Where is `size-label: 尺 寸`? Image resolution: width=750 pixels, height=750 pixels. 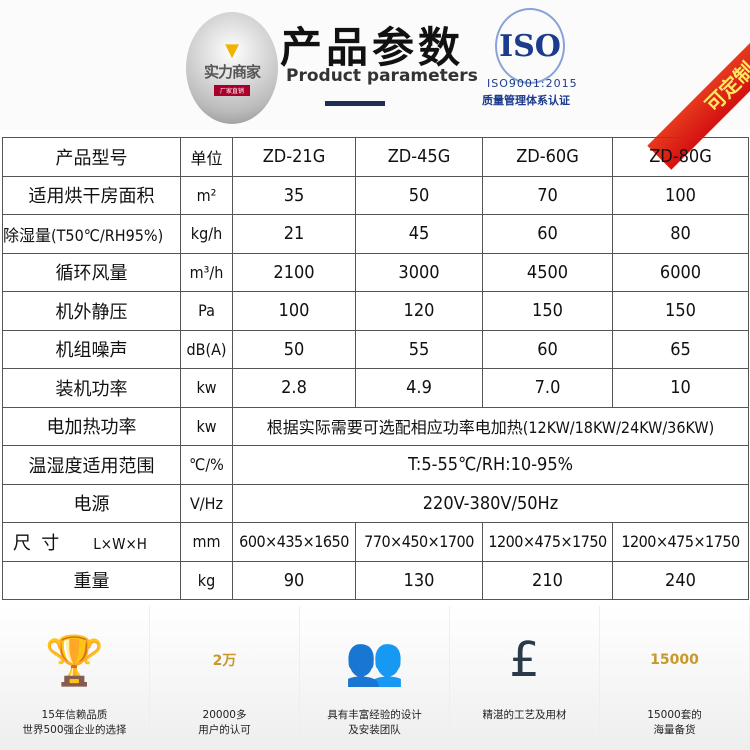 size-label: 尺 寸 is located at coordinates (36, 543).